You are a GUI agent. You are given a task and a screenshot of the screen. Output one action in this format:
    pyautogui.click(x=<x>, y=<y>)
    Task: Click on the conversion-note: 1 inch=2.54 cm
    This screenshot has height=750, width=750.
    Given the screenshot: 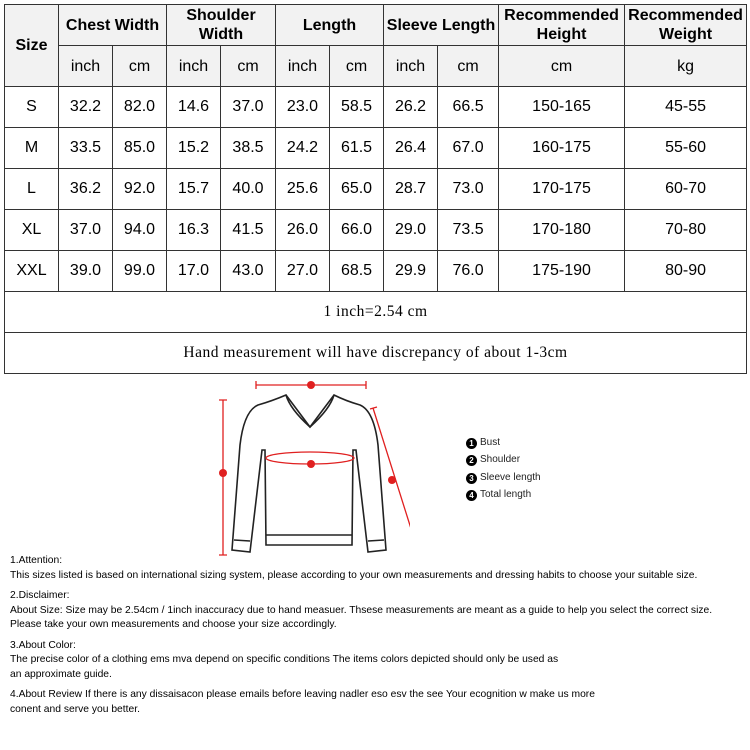 What is the action you would take?
    pyautogui.click(x=375, y=312)
    